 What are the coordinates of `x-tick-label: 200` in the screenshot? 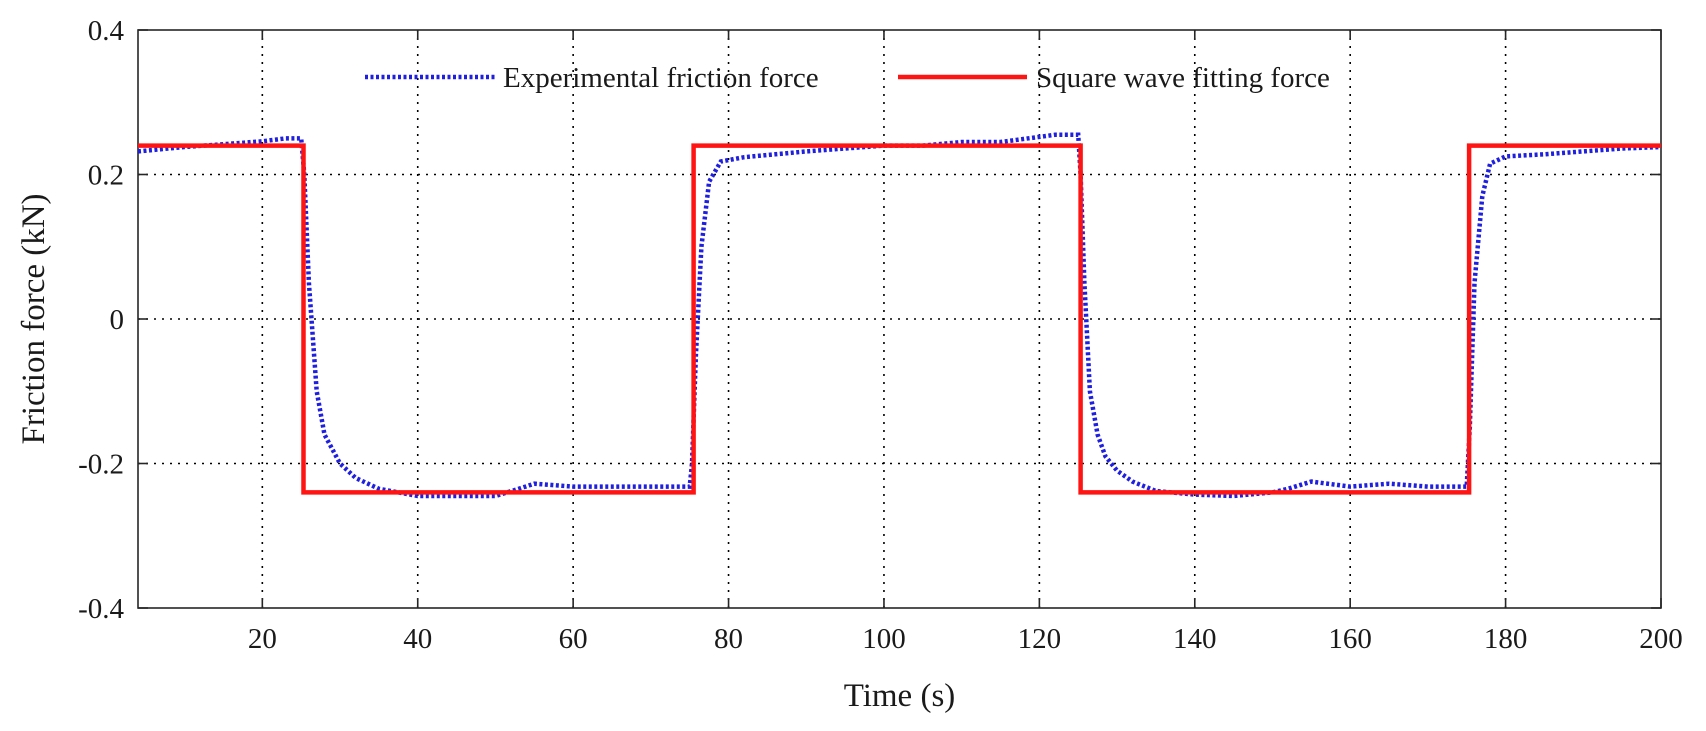 It's located at (1661, 639).